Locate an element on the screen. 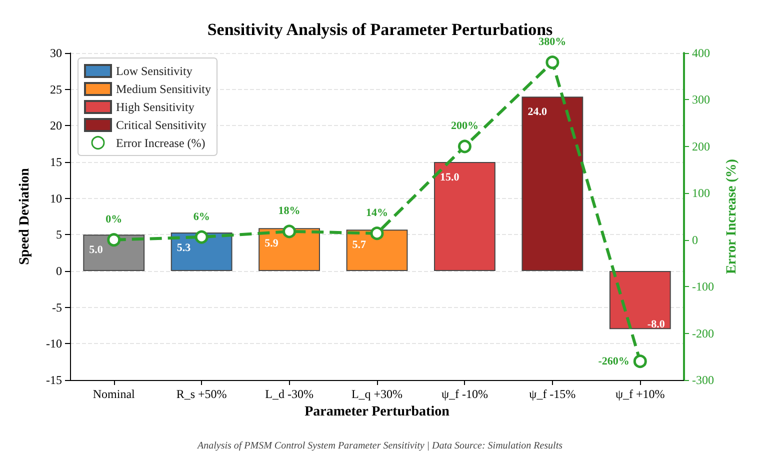 The width and height of the screenshot is (760, 463). data-label: -8.0 is located at coordinates (656, 324).